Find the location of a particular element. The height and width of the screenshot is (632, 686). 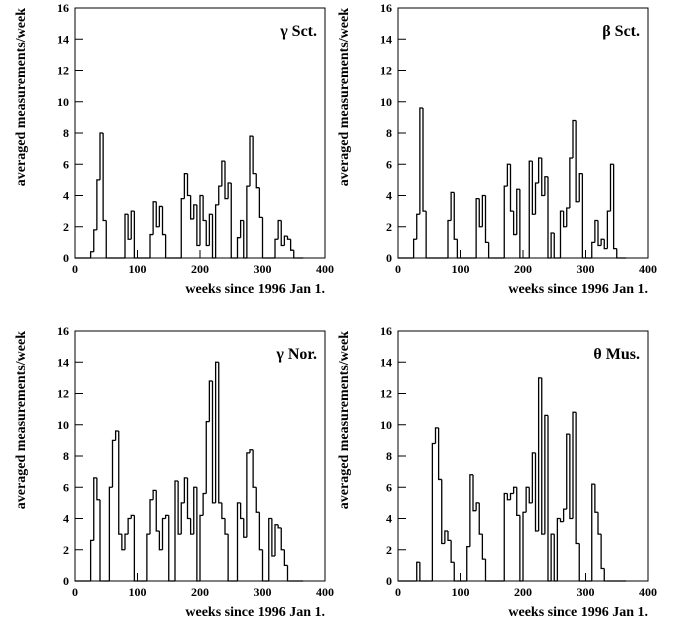

x-tick-label: 0 is located at coordinates (75, 269).